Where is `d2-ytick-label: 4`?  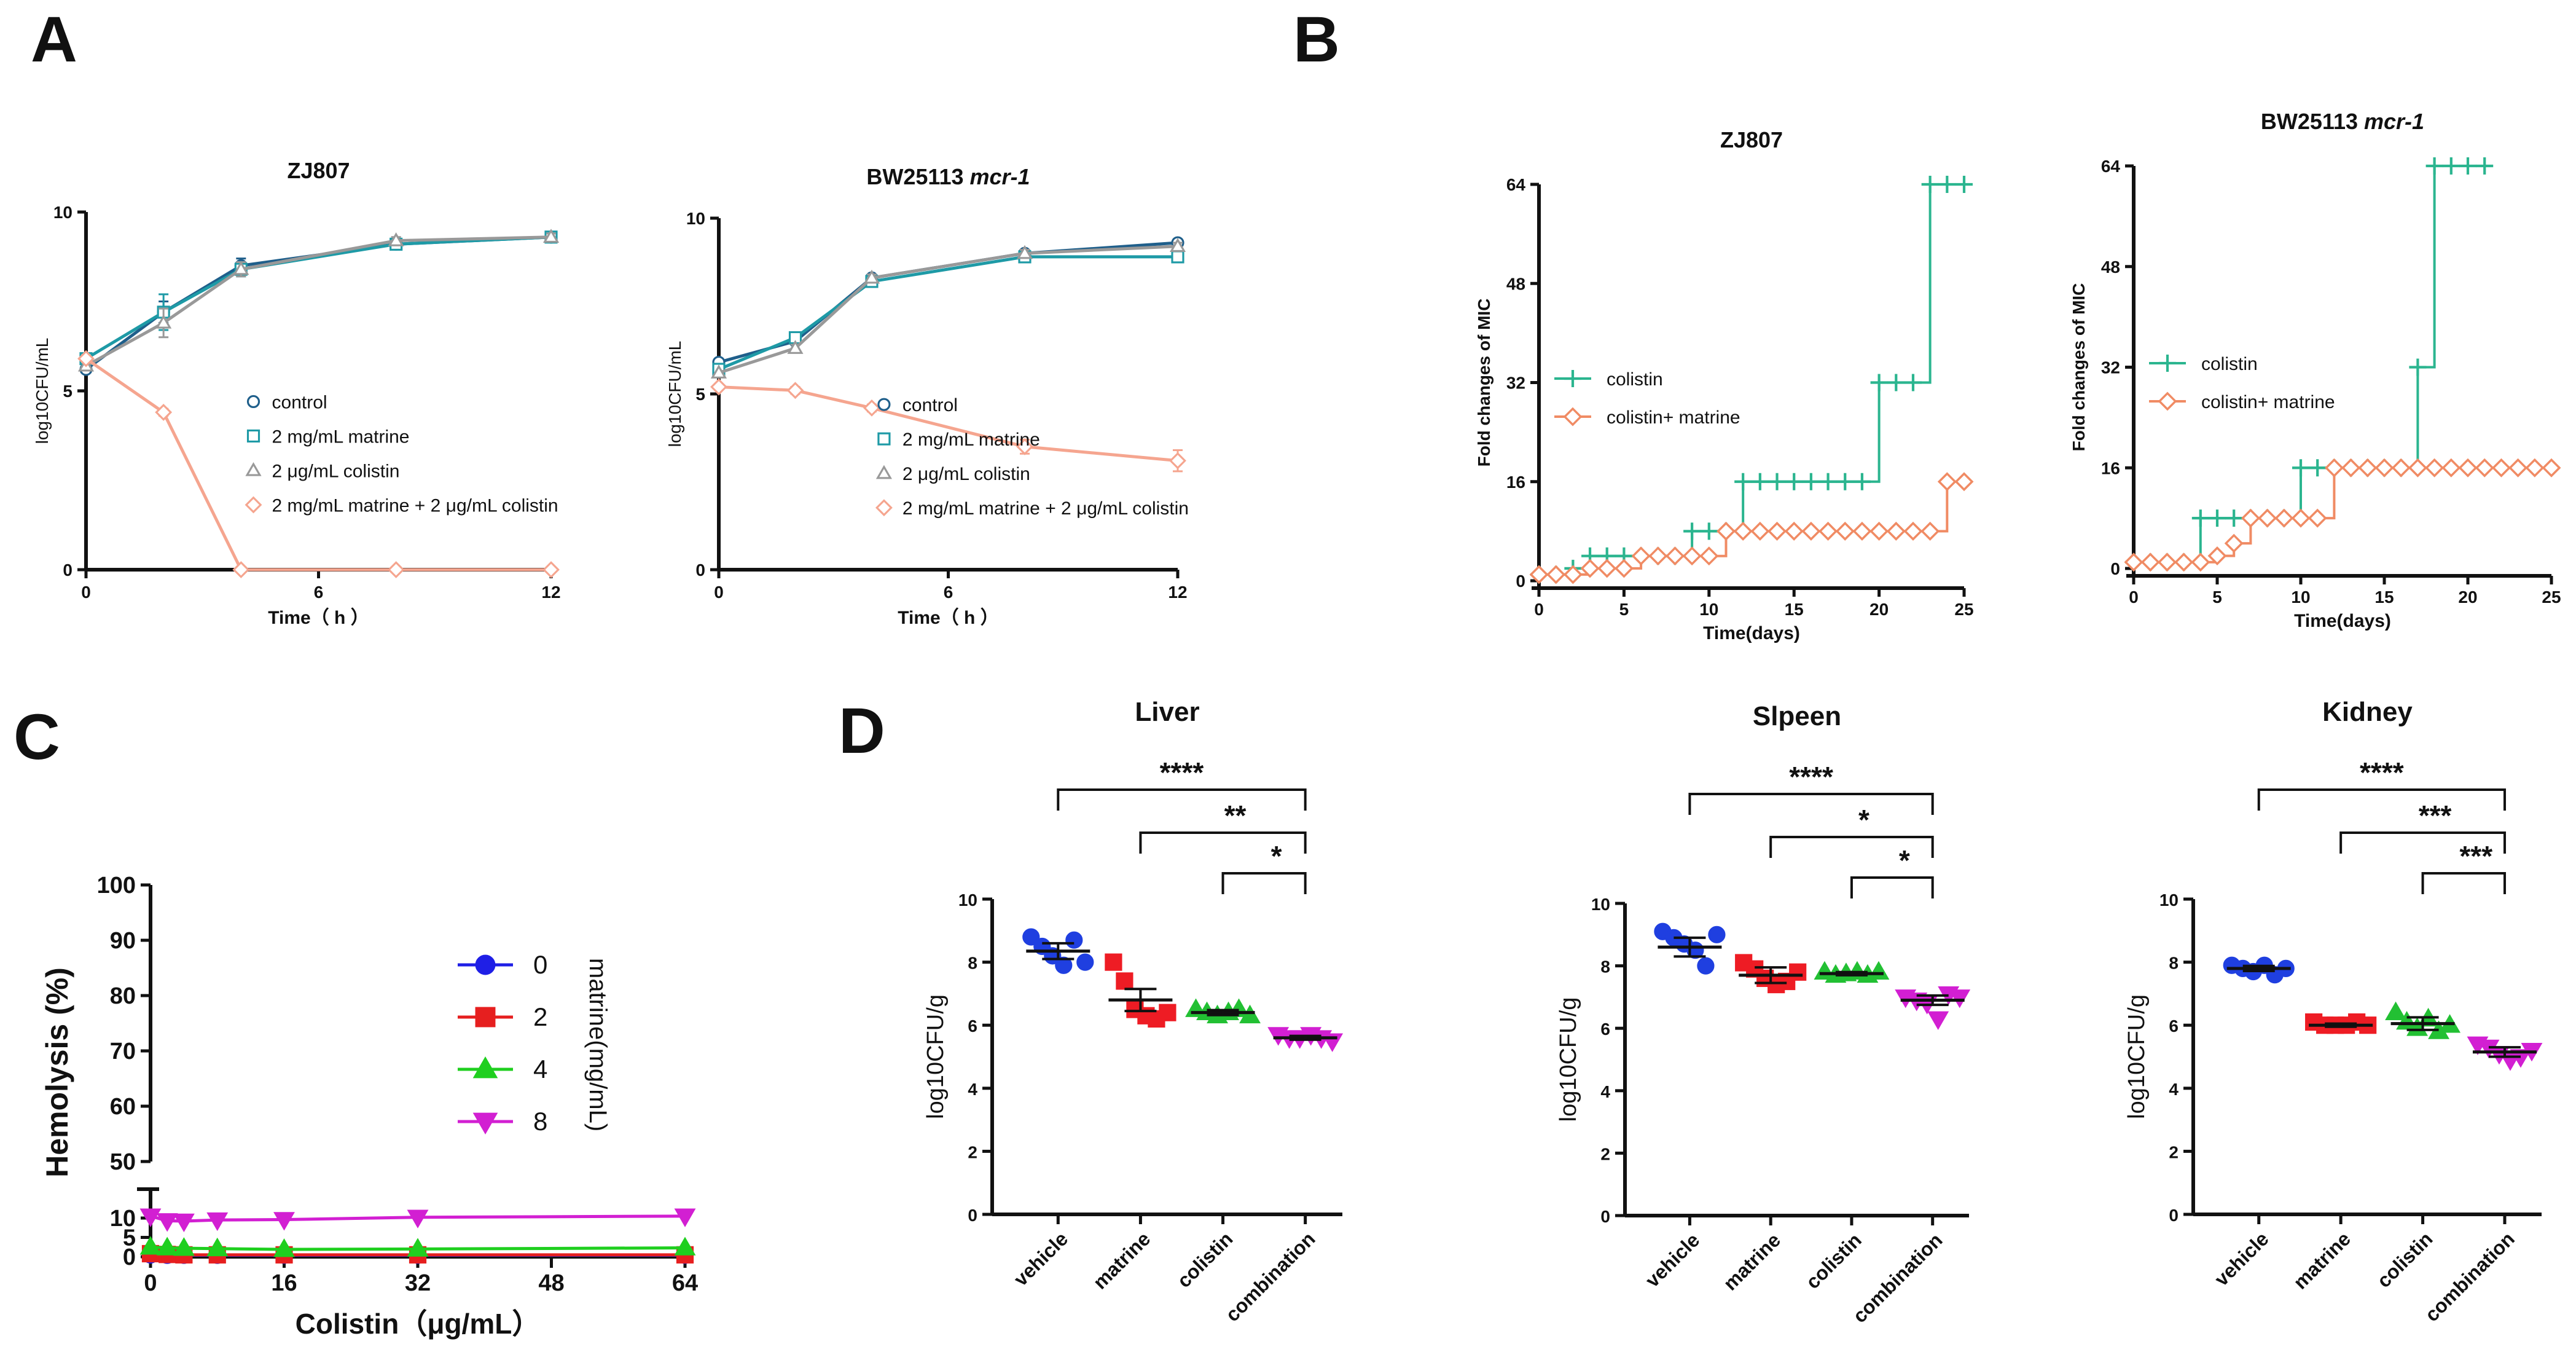 d2-ytick-label: 4 is located at coordinates (1605, 1091).